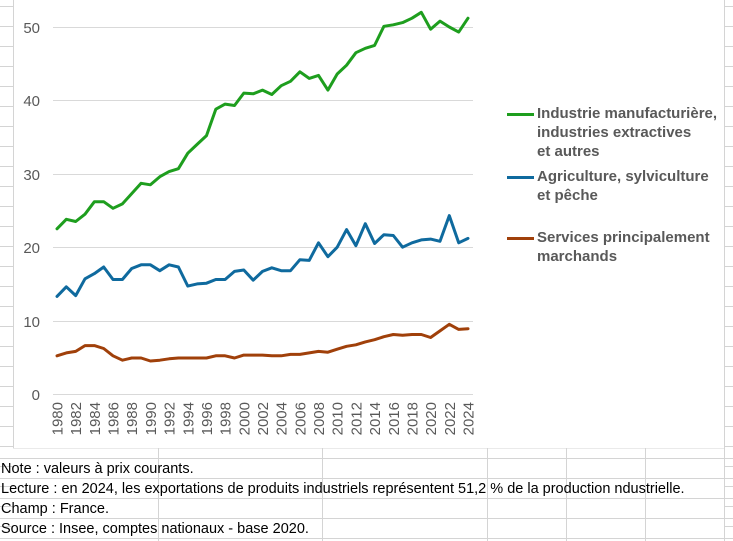  What do you see at coordinates (244, 418) in the screenshot?
I see `x-tick-label: 2000` at bounding box center [244, 418].